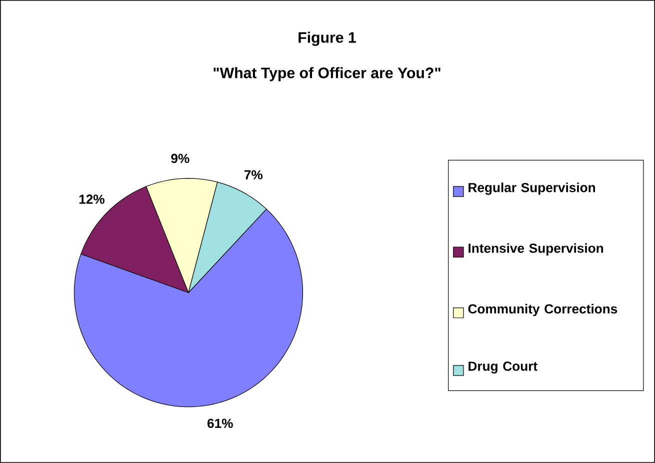 This screenshot has height=463, width=655. What do you see at coordinates (253, 175) in the screenshot?
I see `data-label: 7%` at bounding box center [253, 175].